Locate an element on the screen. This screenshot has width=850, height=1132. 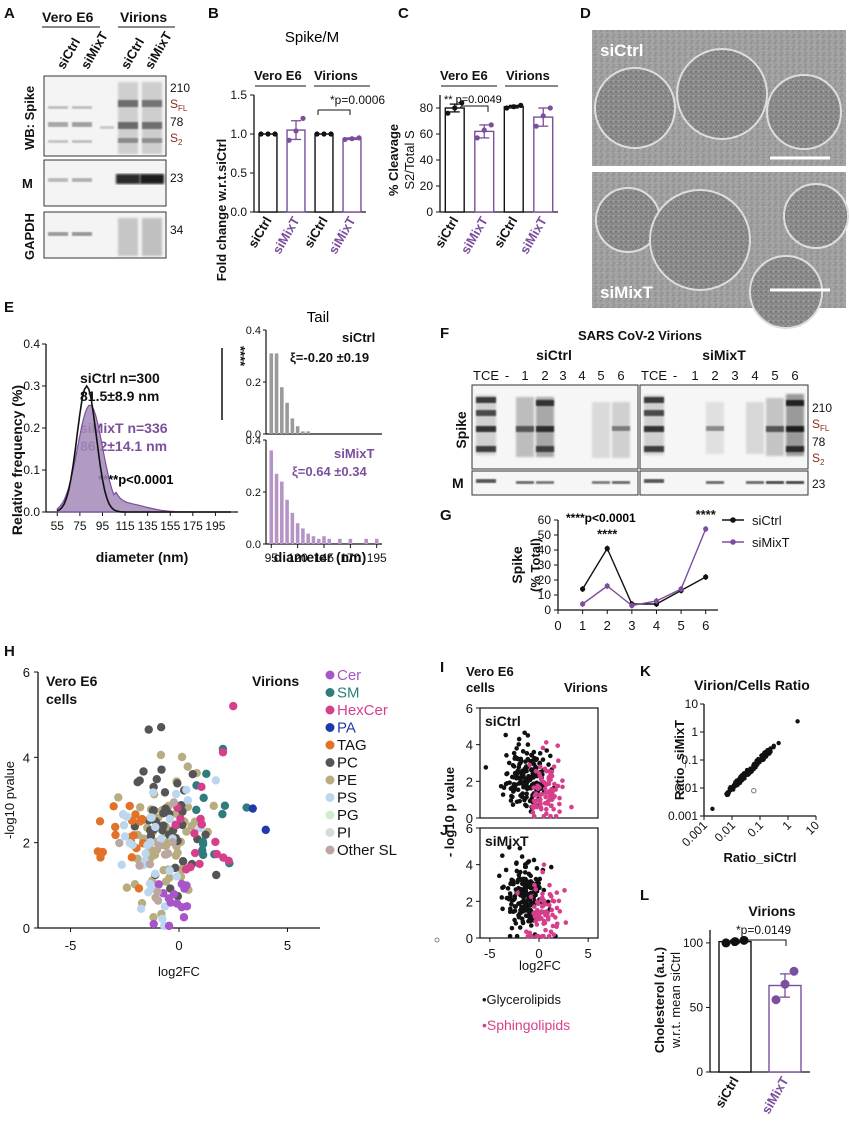
x-tick-label: 0.1 is located at coordinates (755, 829).